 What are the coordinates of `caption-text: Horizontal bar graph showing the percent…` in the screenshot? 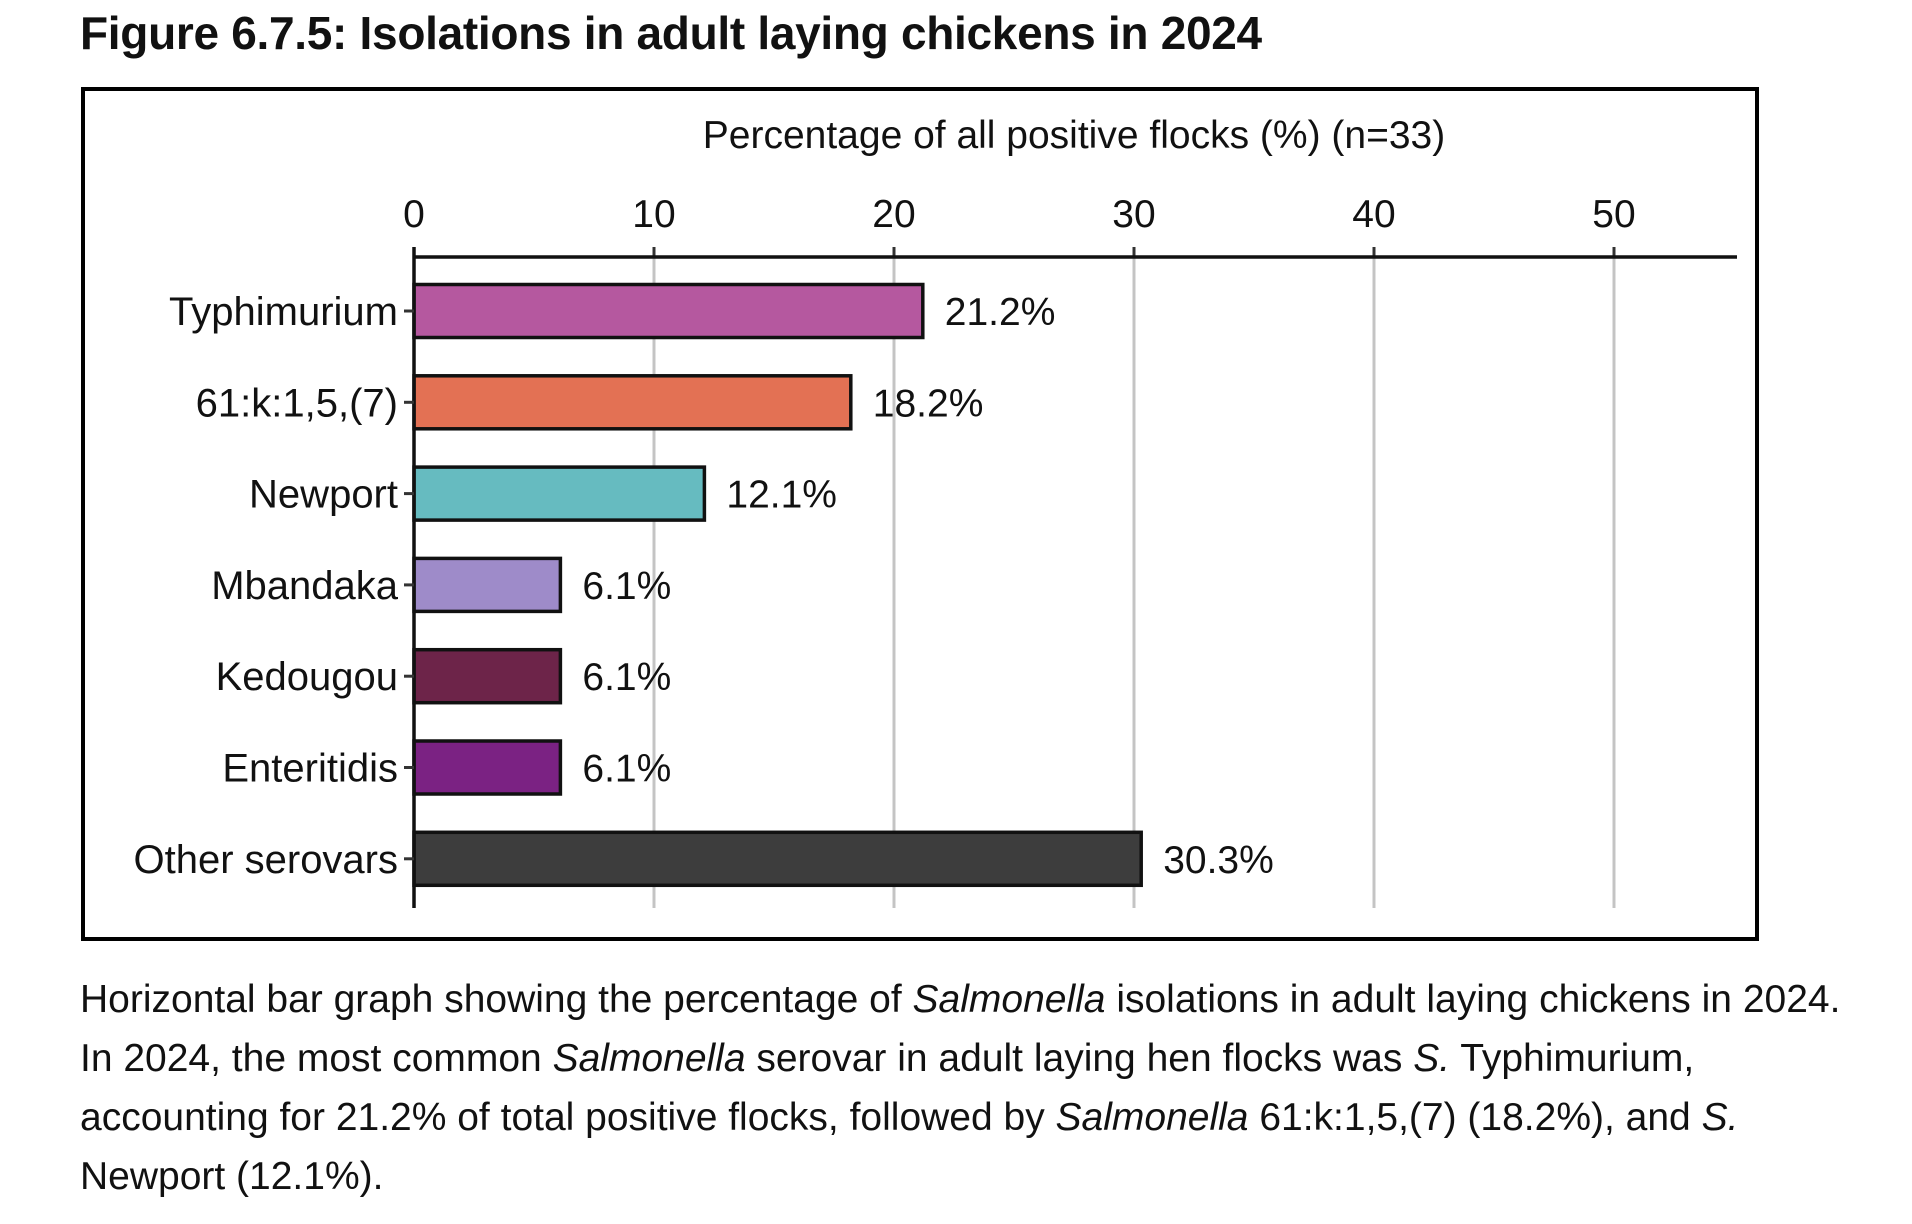 It's located at (496, 999).